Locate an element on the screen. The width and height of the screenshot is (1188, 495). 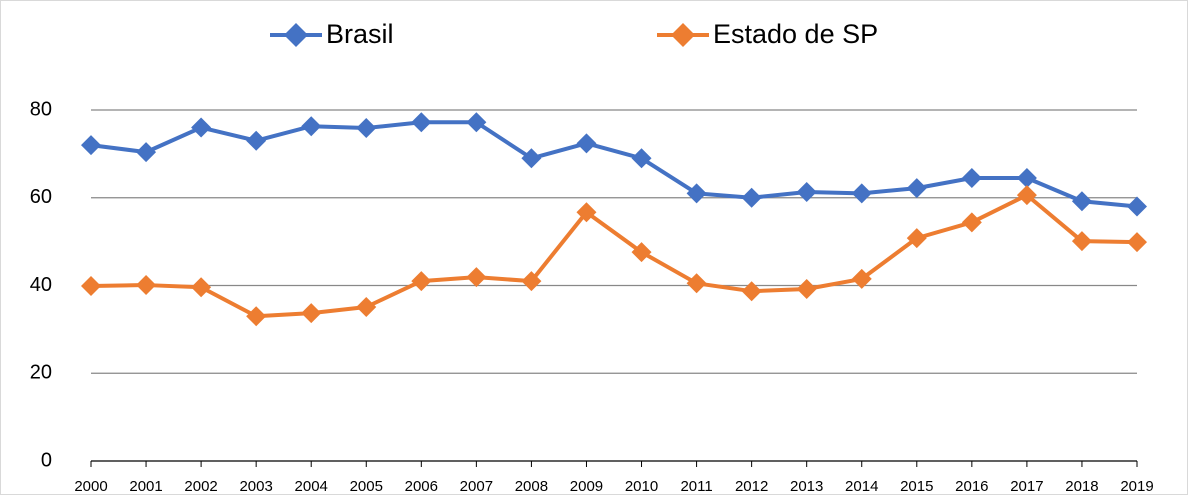
y-tick-label: 60 is located at coordinates (41, 197).